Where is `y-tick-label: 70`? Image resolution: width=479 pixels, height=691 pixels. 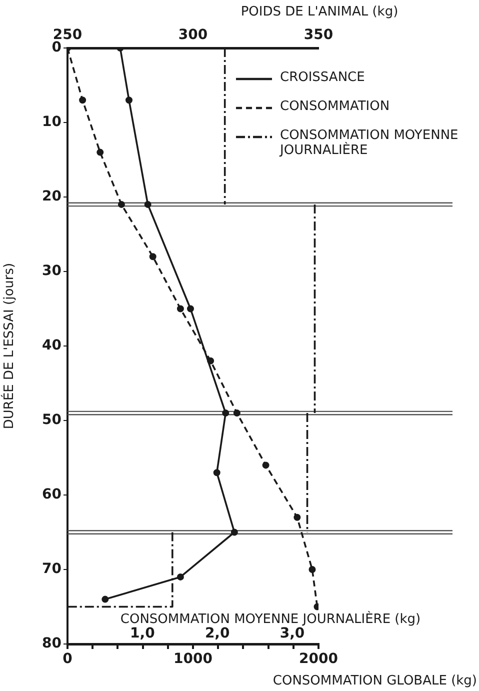 y-tick-label: 70 is located at coordinates (52, 569).